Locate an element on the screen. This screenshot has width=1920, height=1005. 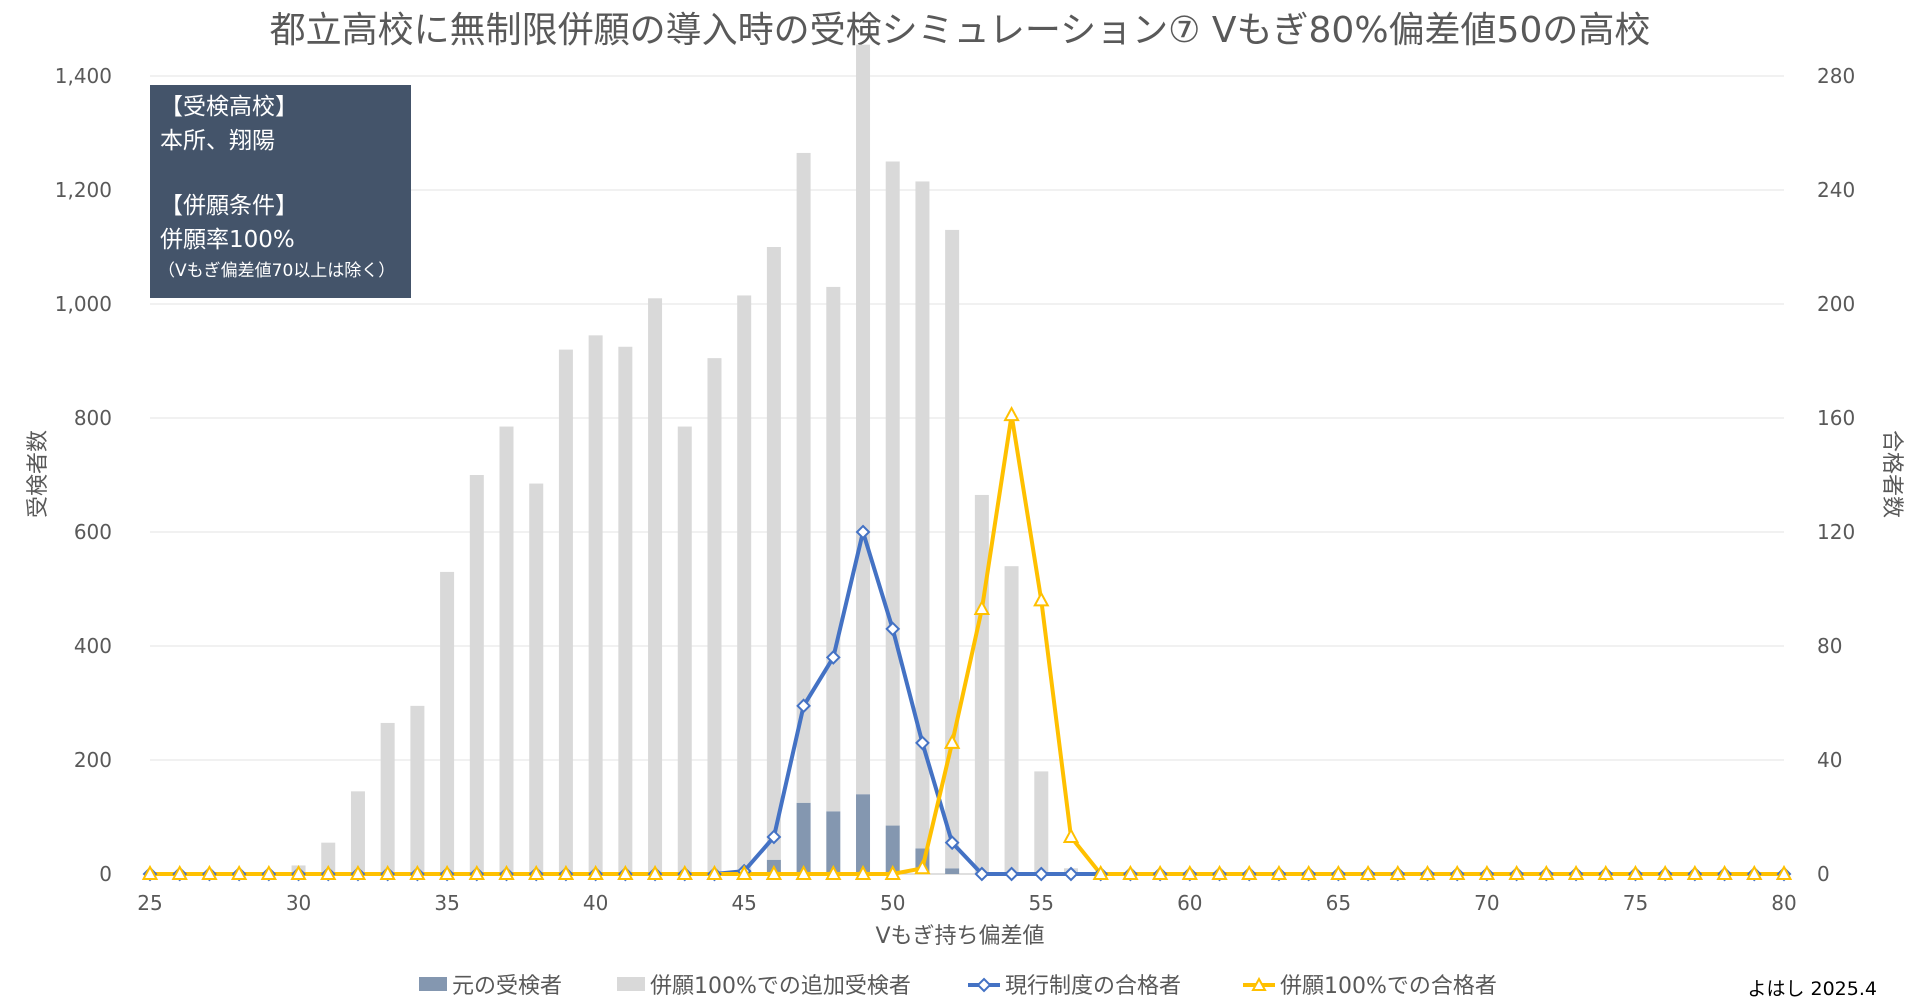
info-box-background is located at coordinates (280, 191).